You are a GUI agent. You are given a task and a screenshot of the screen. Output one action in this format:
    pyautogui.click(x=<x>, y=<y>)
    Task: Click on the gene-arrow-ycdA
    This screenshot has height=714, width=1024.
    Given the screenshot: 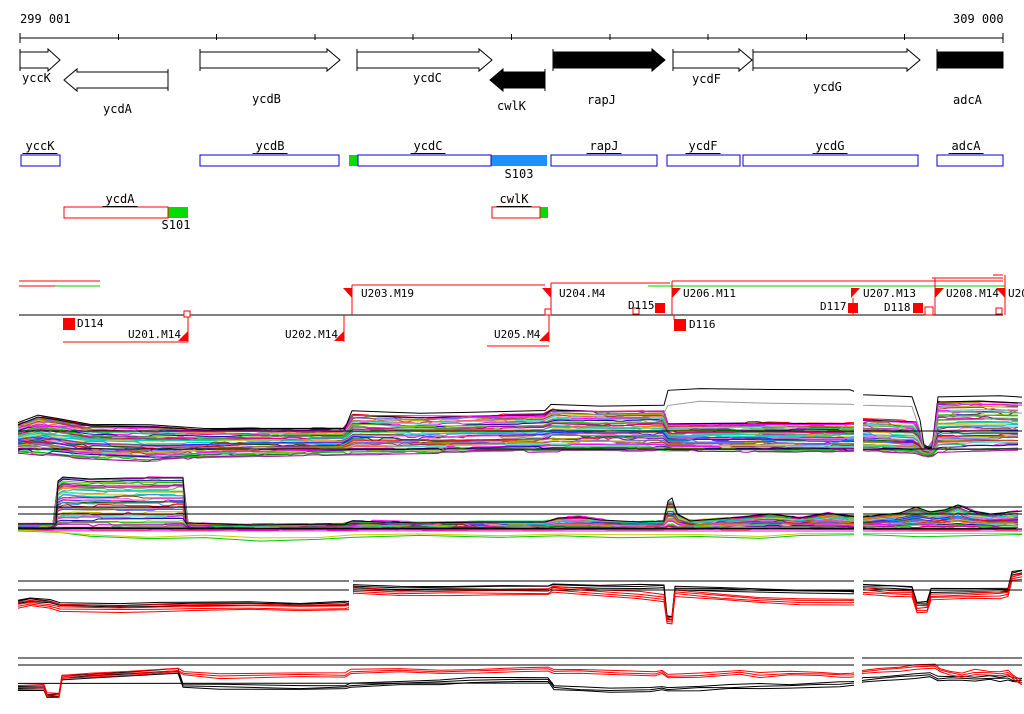 What is the action you would take?
    pyautogui.click(x=116, y=80)
    